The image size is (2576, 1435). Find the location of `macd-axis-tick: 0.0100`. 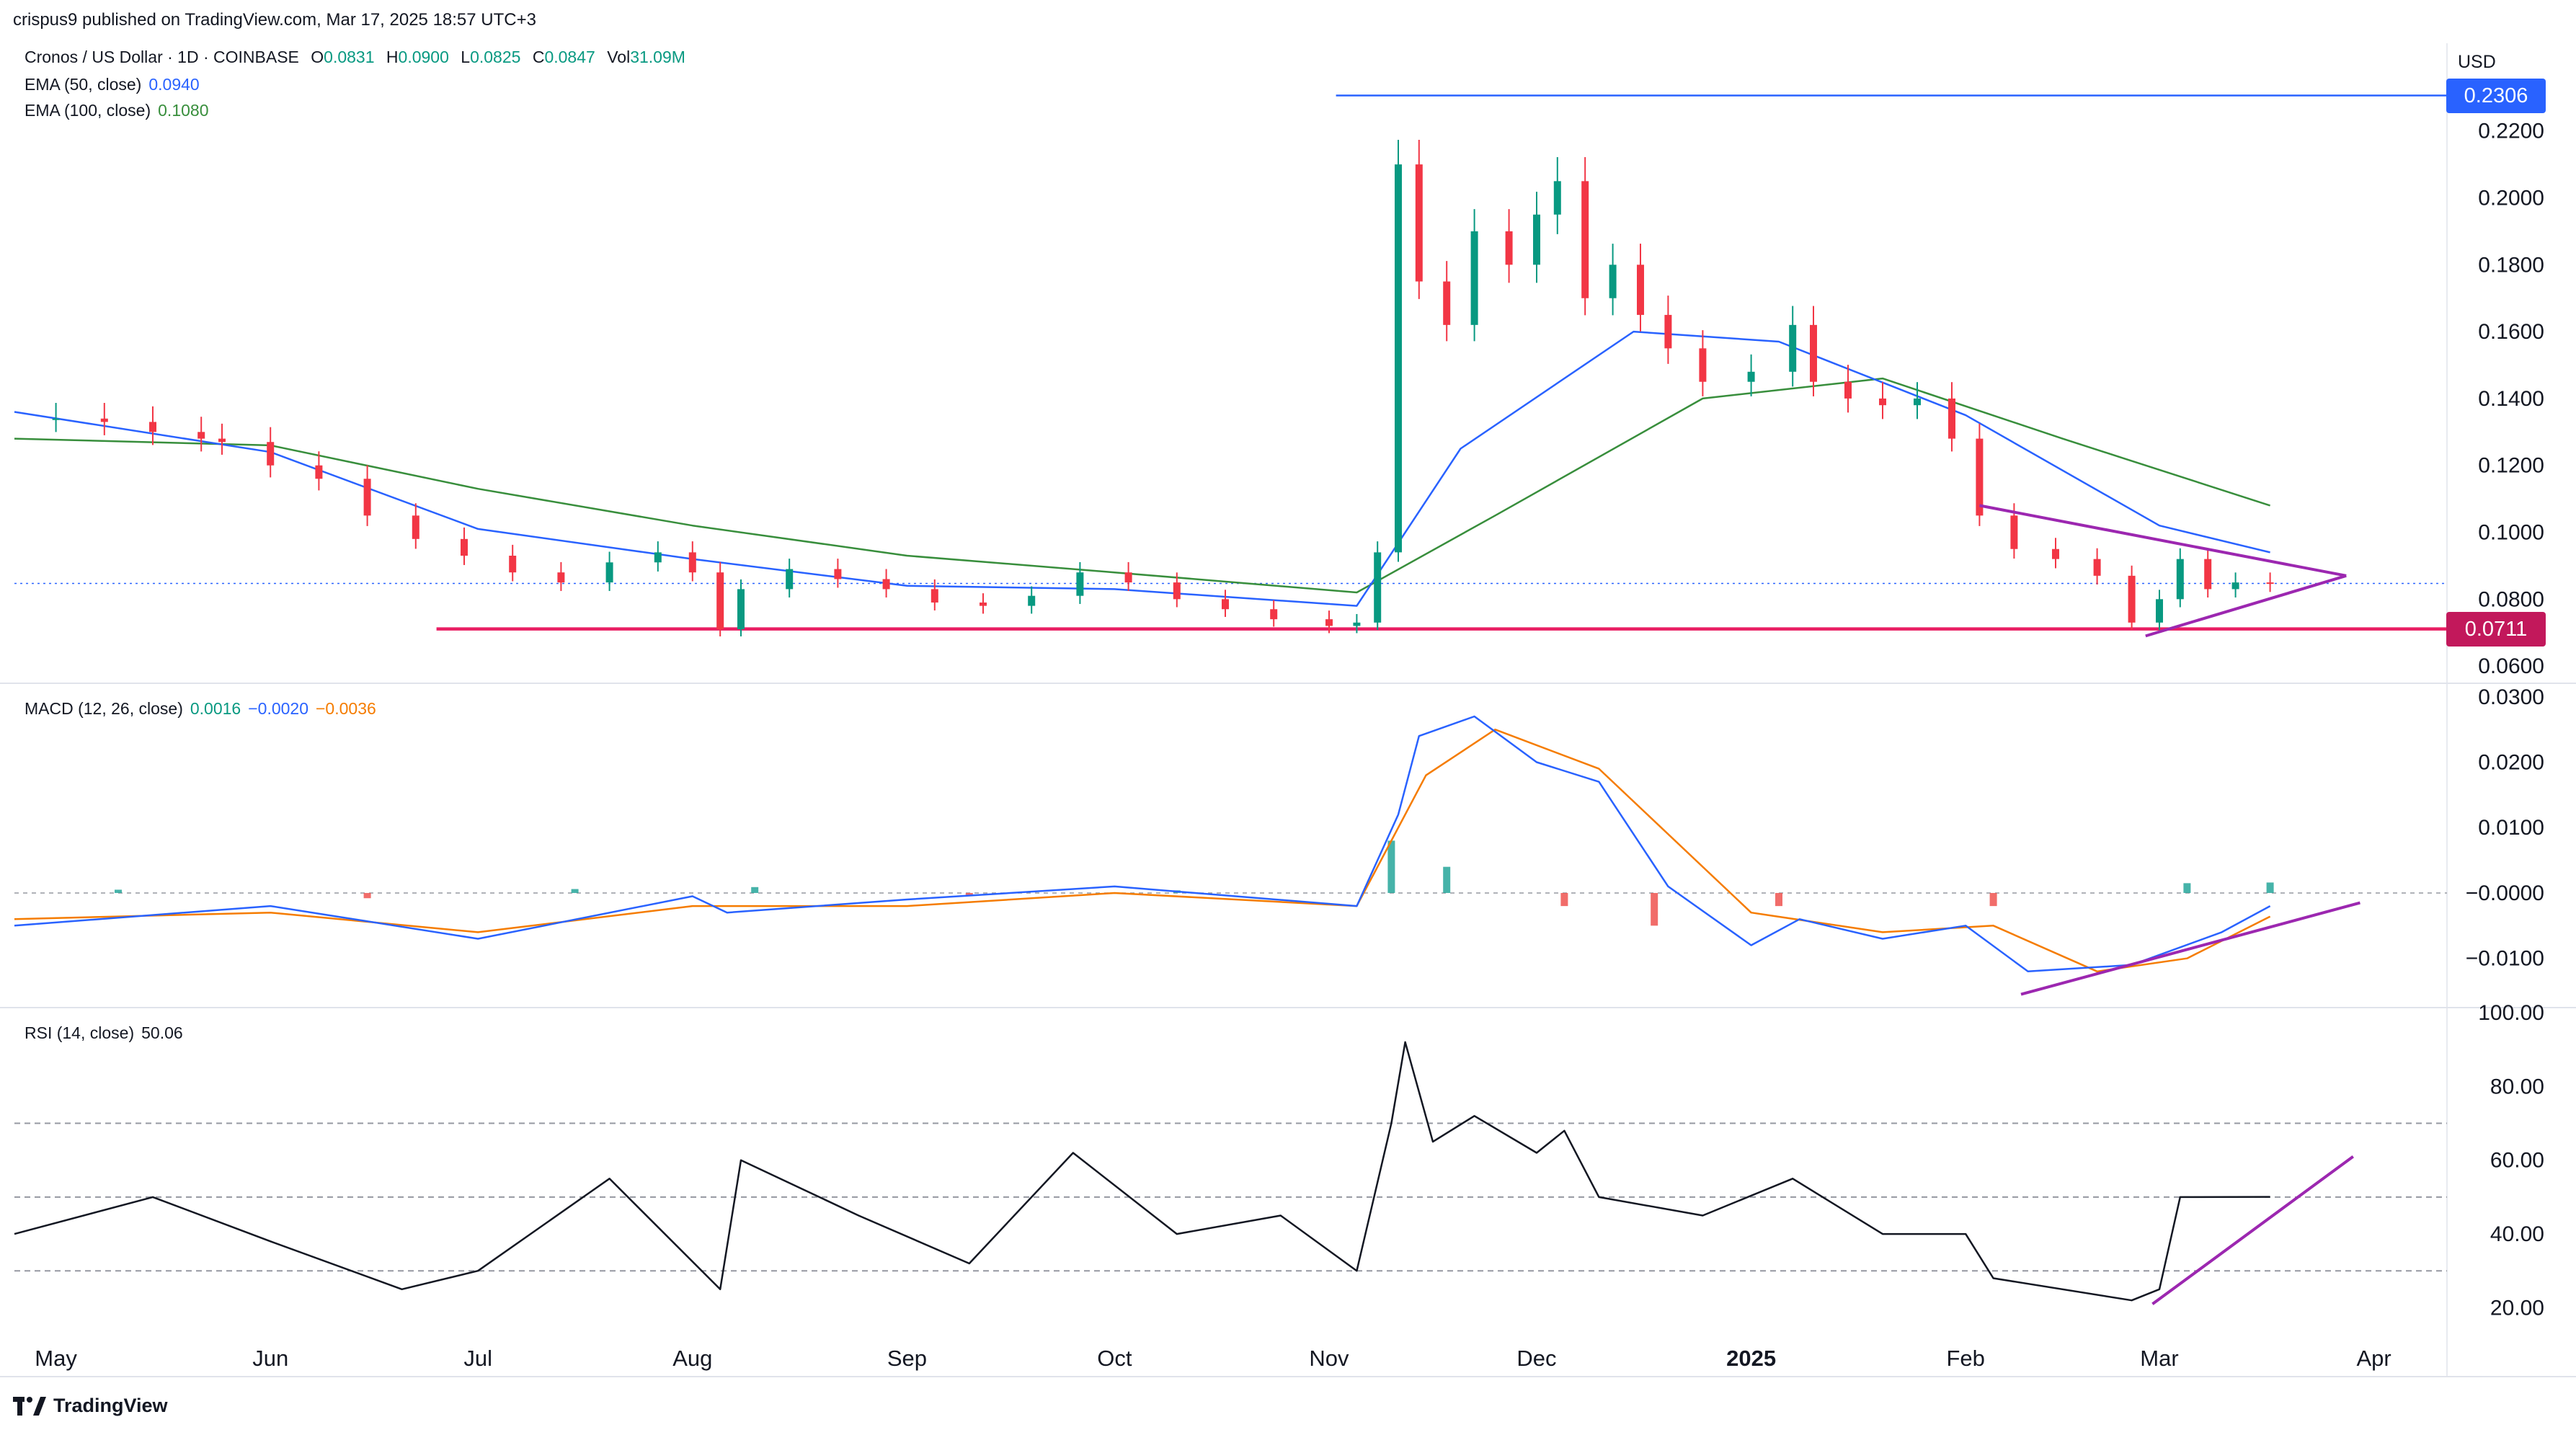

macd-axis-tick: 0.0100 is located at coordinates (2511, 828).